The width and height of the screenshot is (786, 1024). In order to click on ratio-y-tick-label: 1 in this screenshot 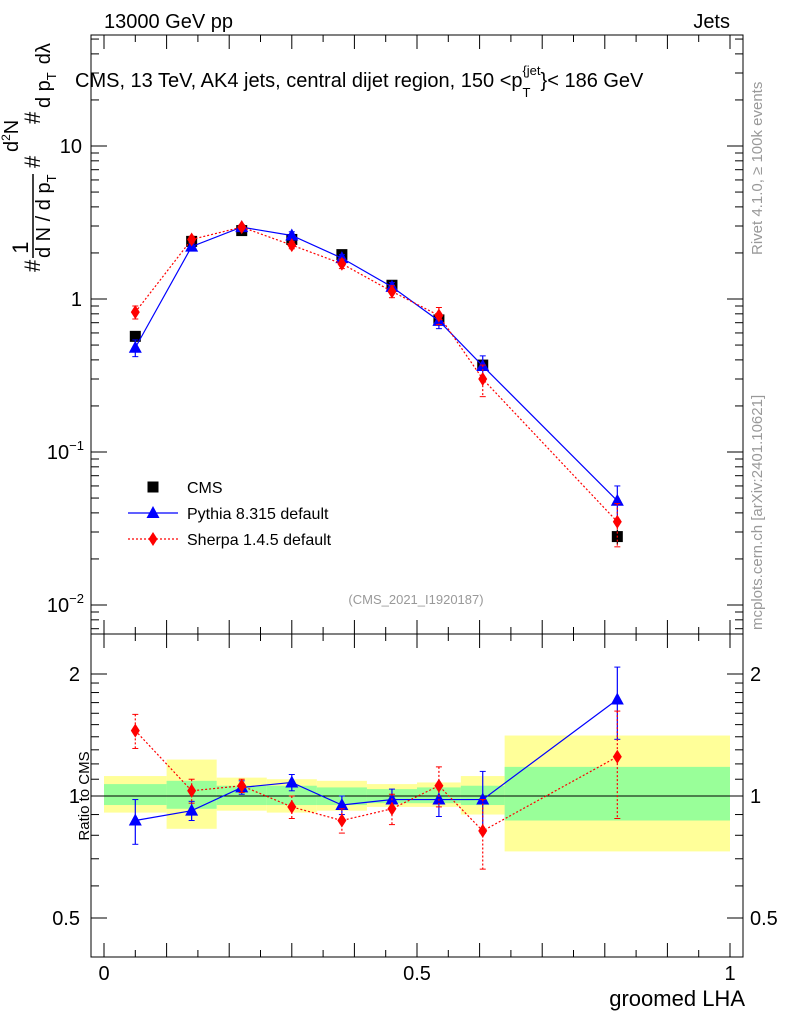, I will do `click(74, 797)`.